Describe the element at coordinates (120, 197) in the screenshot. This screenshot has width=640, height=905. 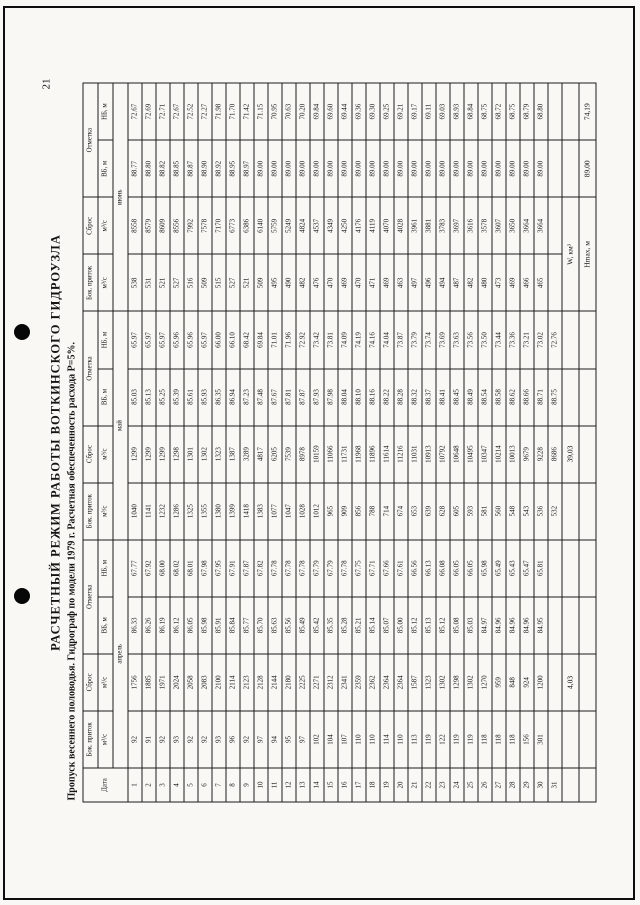
I see `header-month: июнь` at that location.